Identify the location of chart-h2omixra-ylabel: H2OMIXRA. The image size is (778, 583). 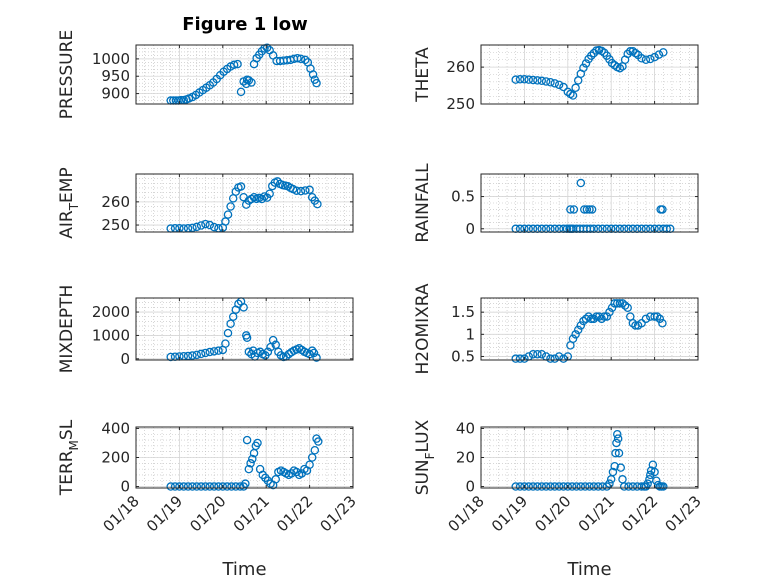
(423, 328).